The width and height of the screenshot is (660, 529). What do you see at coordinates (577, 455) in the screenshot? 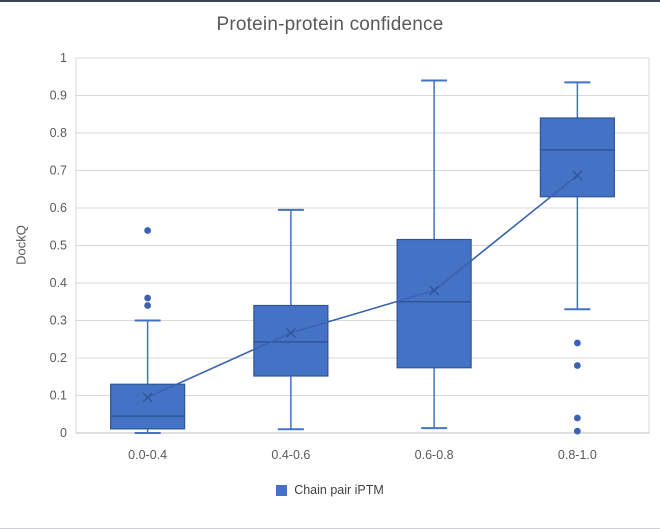
I see `x-category-label: 0.8-1.0` at bounding box center [577, 455].